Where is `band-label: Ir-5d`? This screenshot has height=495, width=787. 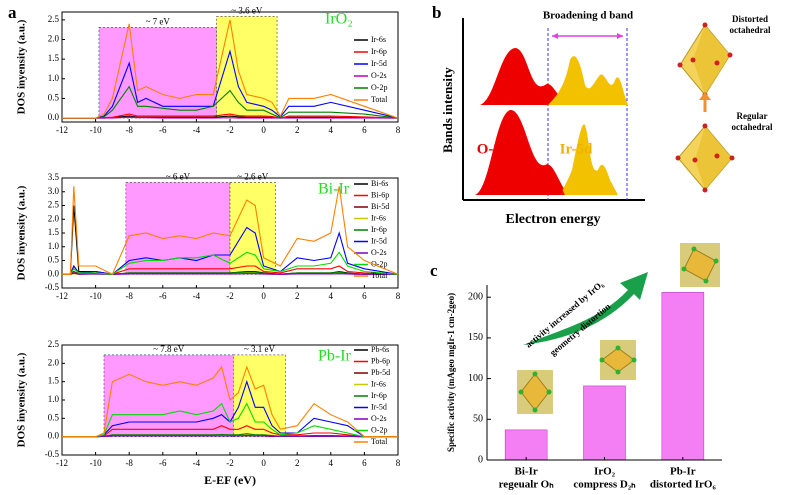 band-label: Ir-5d is located at coordinates (576, 149).